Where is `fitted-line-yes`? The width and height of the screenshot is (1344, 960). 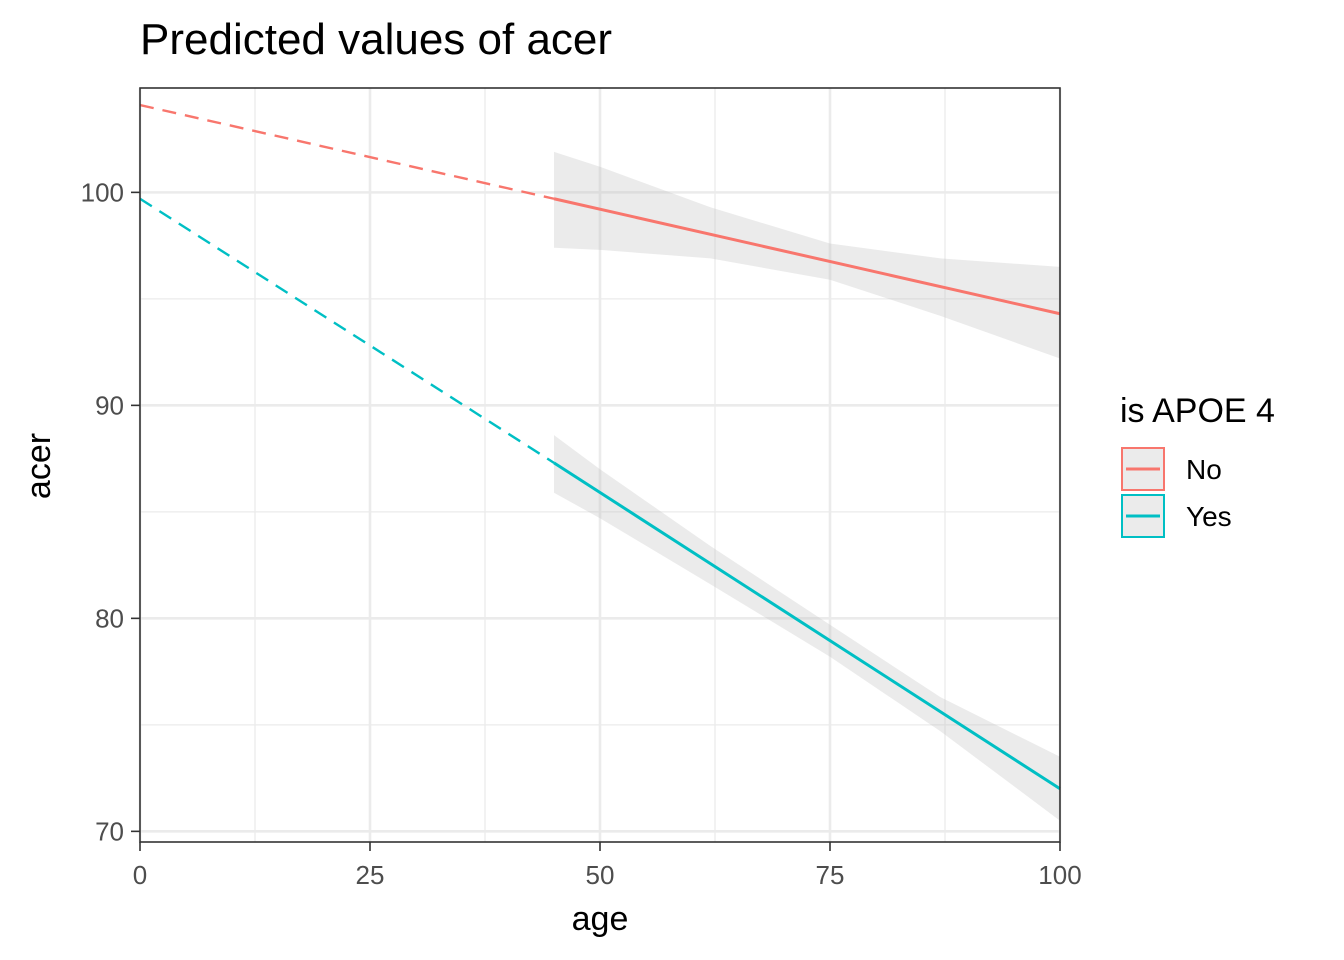
fitted-line-yes is located at coordinates (807, 626).